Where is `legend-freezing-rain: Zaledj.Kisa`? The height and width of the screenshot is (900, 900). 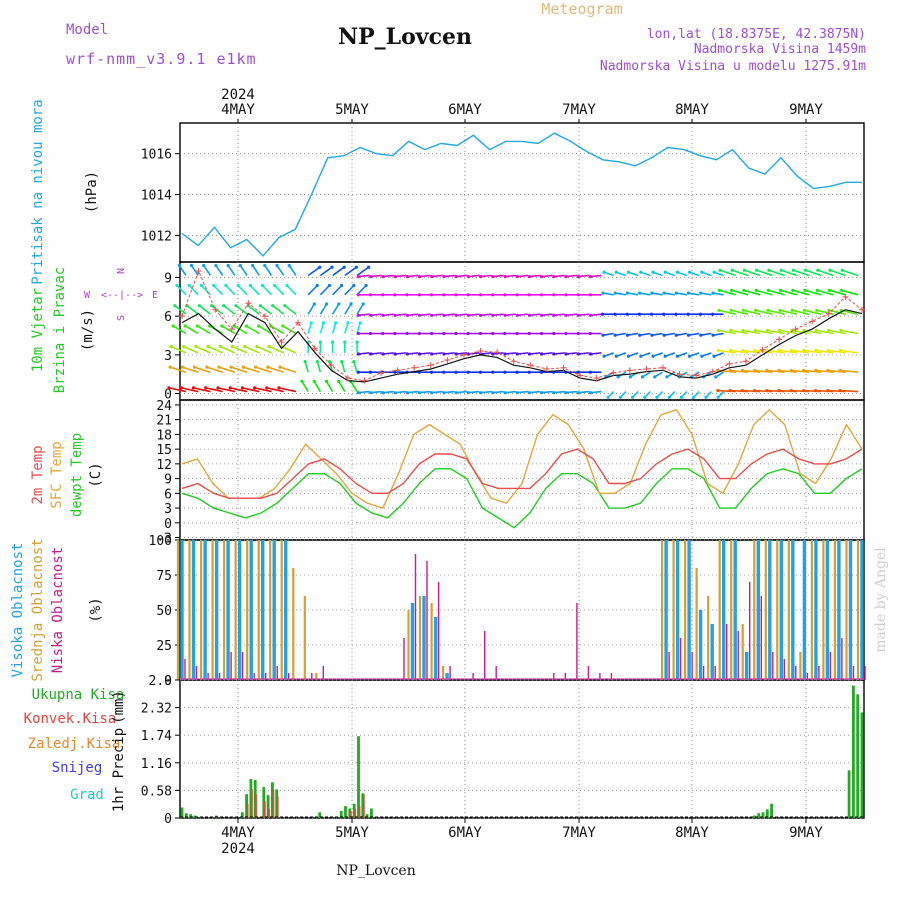
legend-freezing-rain: Zaledj.Kisa is located at coordinates (74, 744).